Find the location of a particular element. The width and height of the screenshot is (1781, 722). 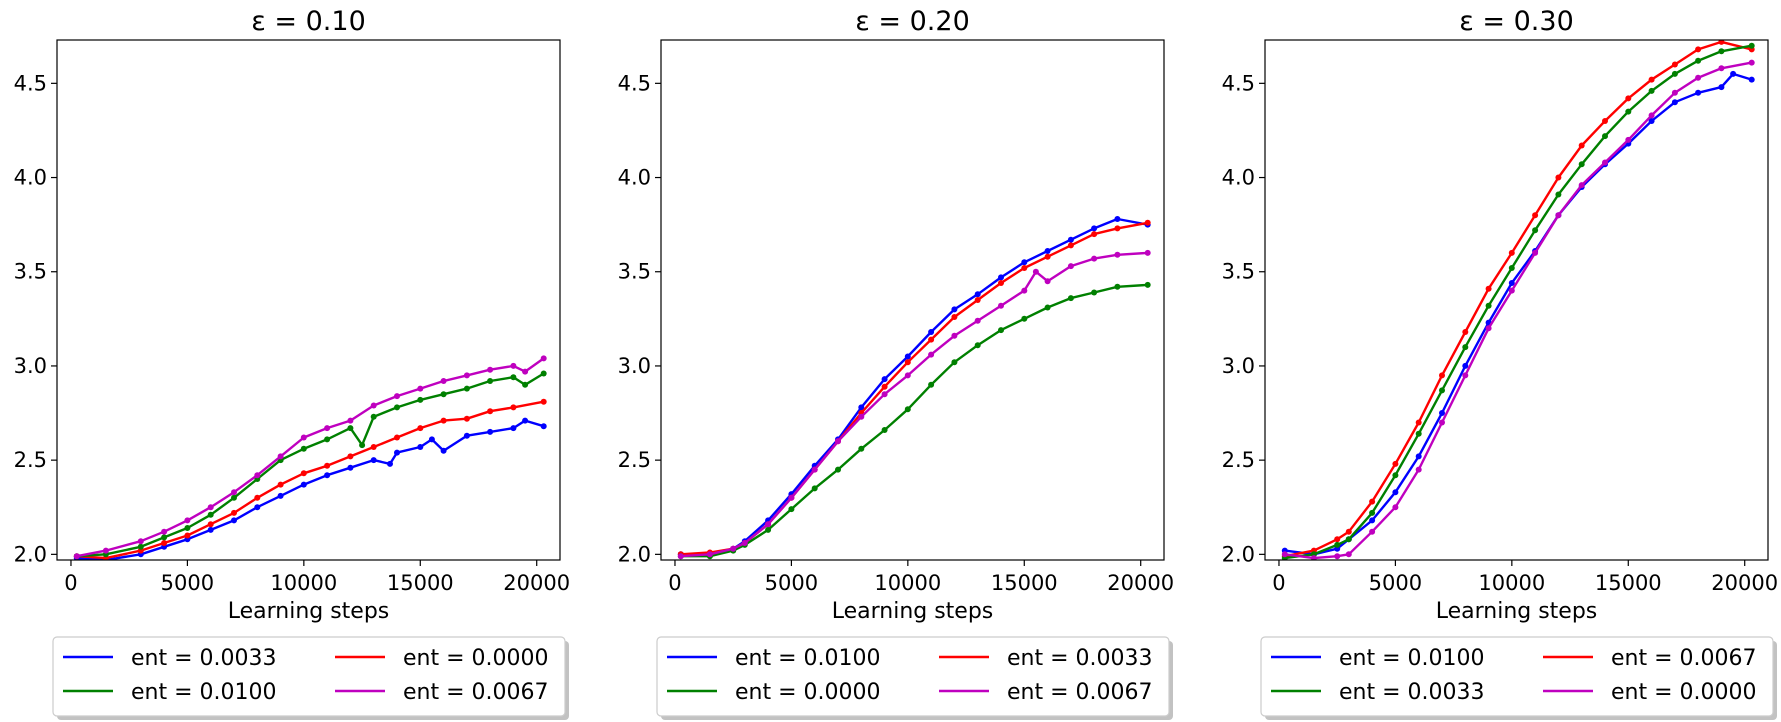

y-tick-label: 4.5 is located at coordinates (1238, 83).